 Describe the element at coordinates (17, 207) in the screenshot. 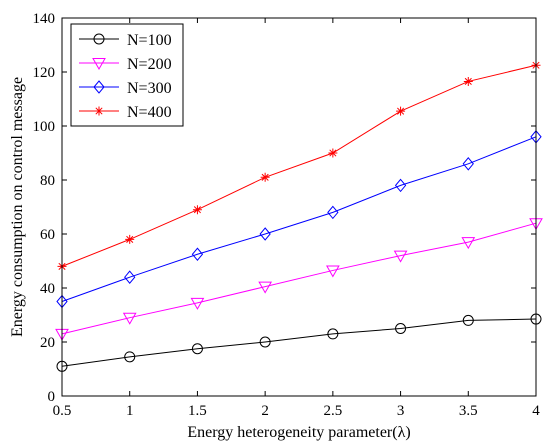

I see `y-axis-label: Energy consumption on control message` at that location.